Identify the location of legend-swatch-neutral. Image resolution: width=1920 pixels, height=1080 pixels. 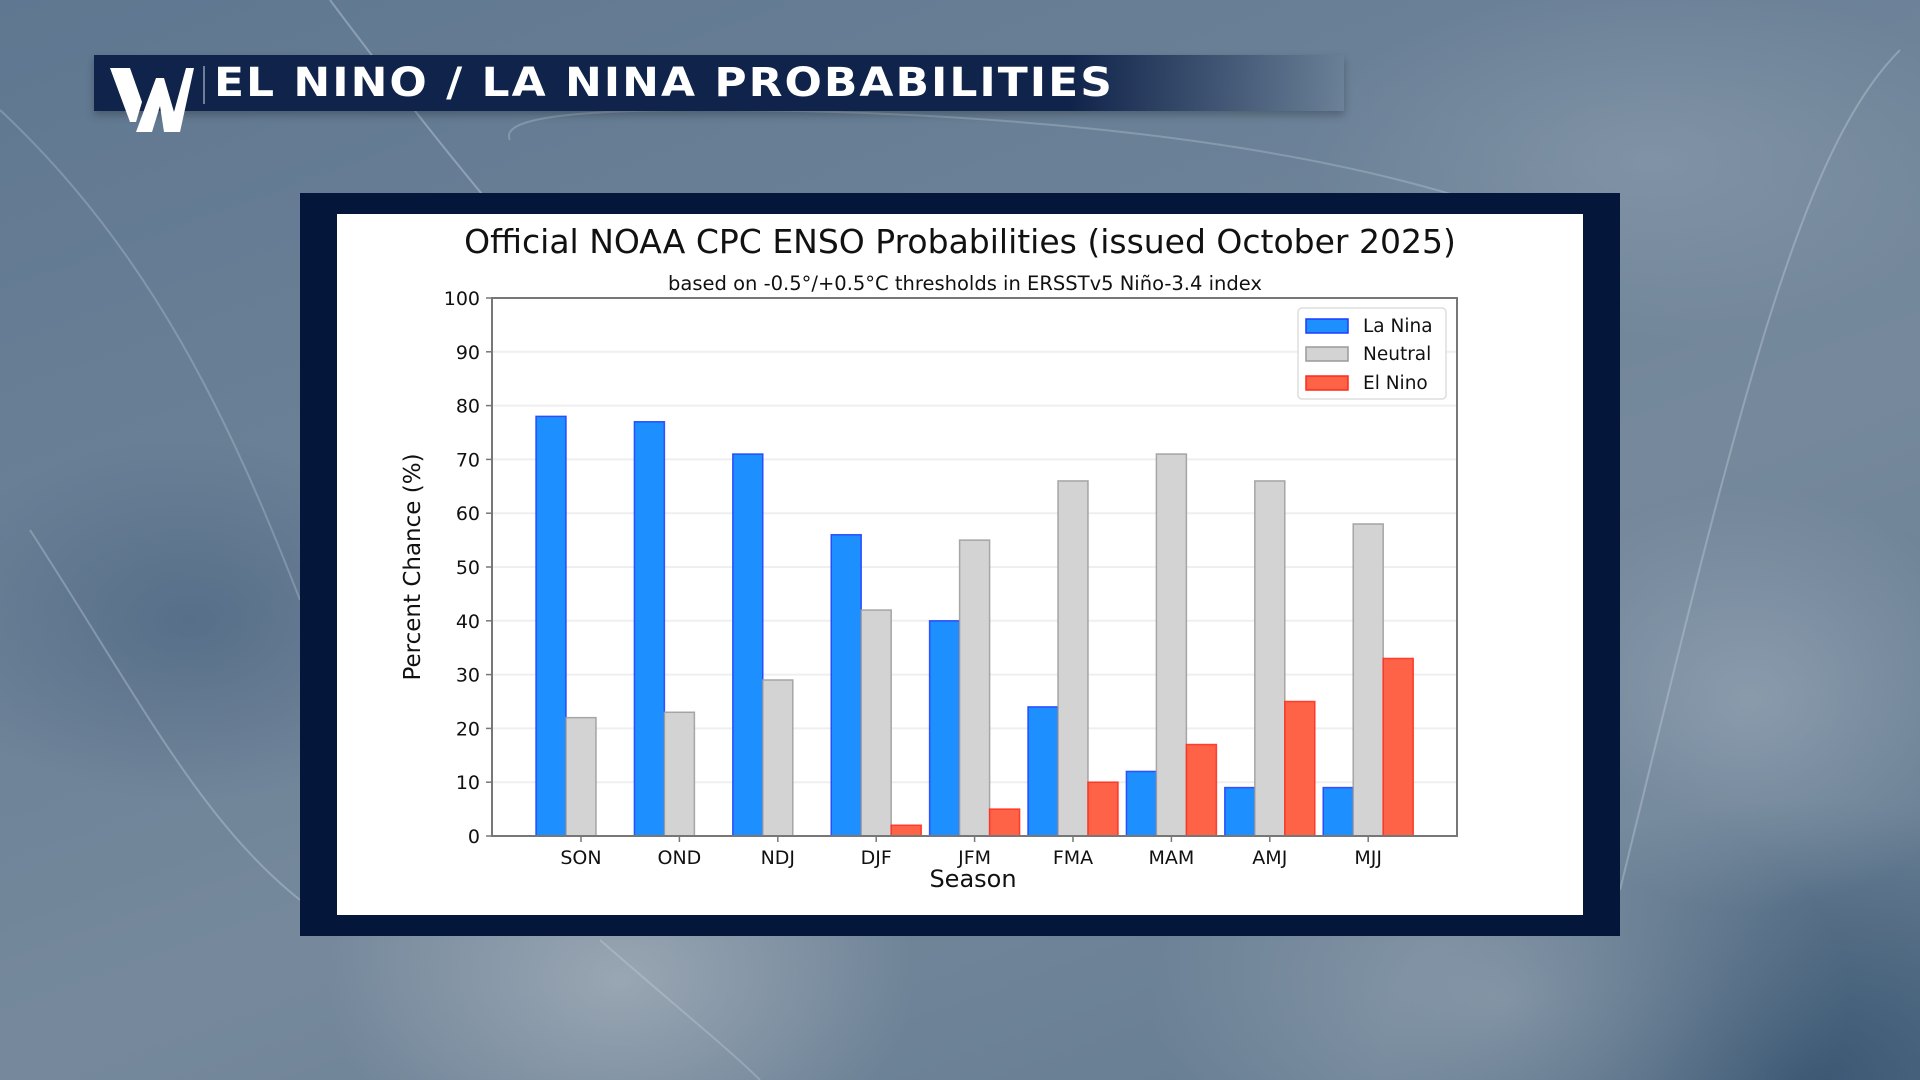
(1327, 354).